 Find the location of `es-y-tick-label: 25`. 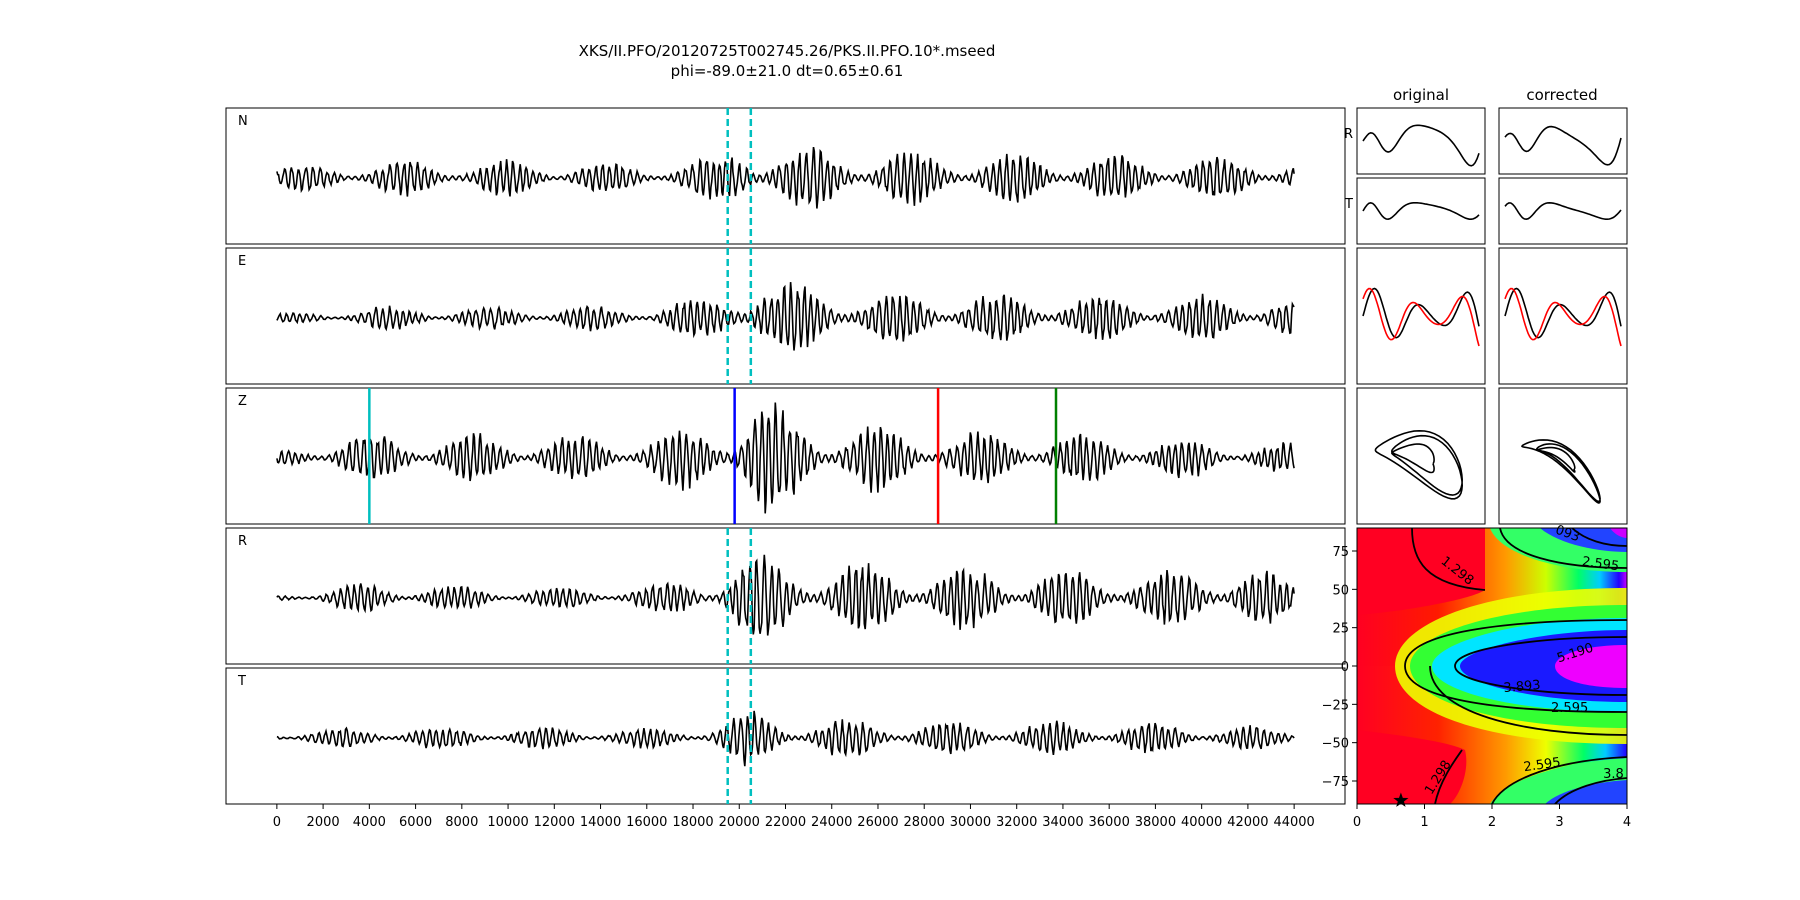

es-y-tick-label: 25 is located at coordinates (1340, 629).